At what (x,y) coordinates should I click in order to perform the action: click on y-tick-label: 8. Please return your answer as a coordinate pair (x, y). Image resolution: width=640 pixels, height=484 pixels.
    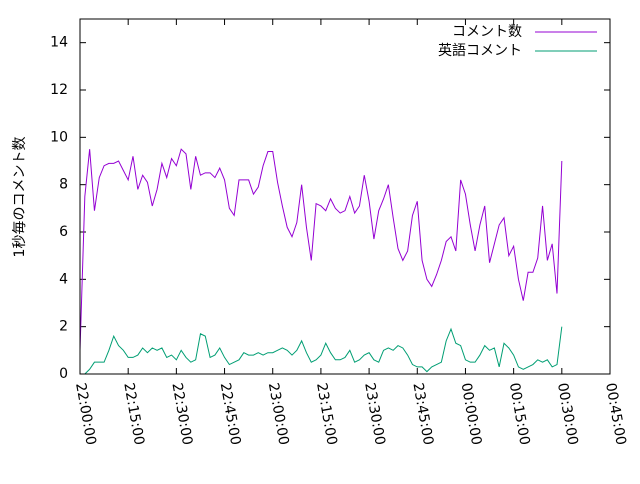
    Looking at the image, I should click on (63, 185).